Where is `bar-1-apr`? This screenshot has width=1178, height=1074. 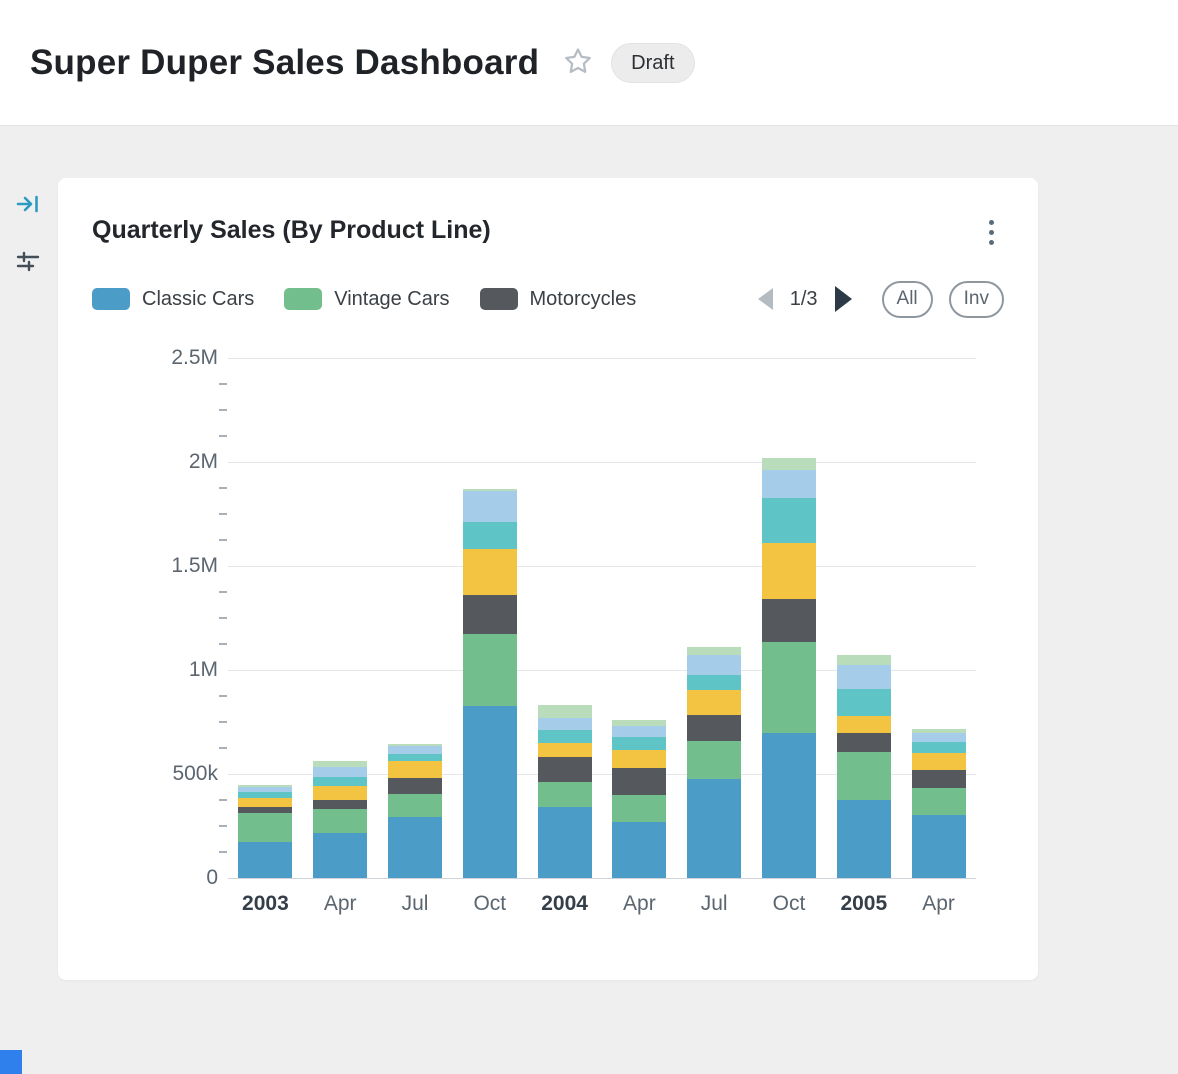
bar-1-apr is located at coordinates (340, 819).